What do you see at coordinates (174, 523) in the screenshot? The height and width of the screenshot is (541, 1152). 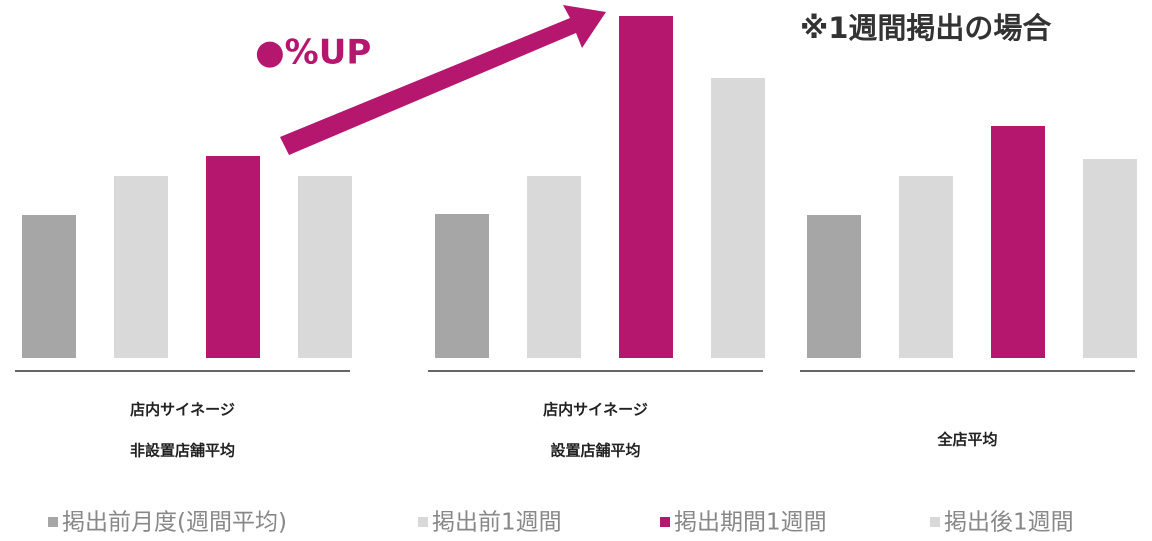 I see `legend-label: 掲出前月度(週間平均)` at bounding box center [174, 523].